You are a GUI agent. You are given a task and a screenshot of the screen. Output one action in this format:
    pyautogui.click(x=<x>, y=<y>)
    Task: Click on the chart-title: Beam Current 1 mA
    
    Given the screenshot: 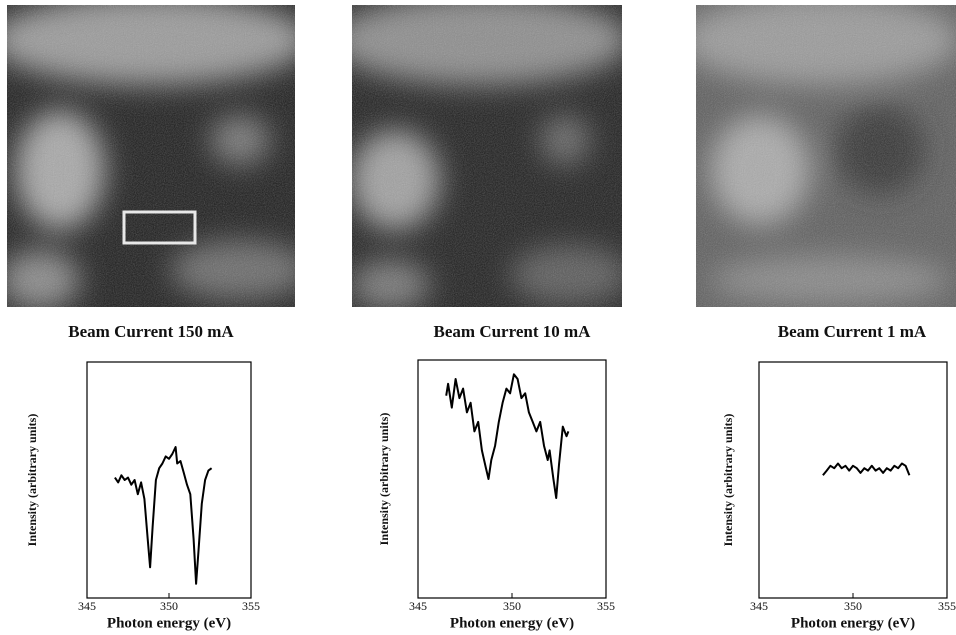 What is the action you would take?
    pyautogui.click(x=852, y=331)
    